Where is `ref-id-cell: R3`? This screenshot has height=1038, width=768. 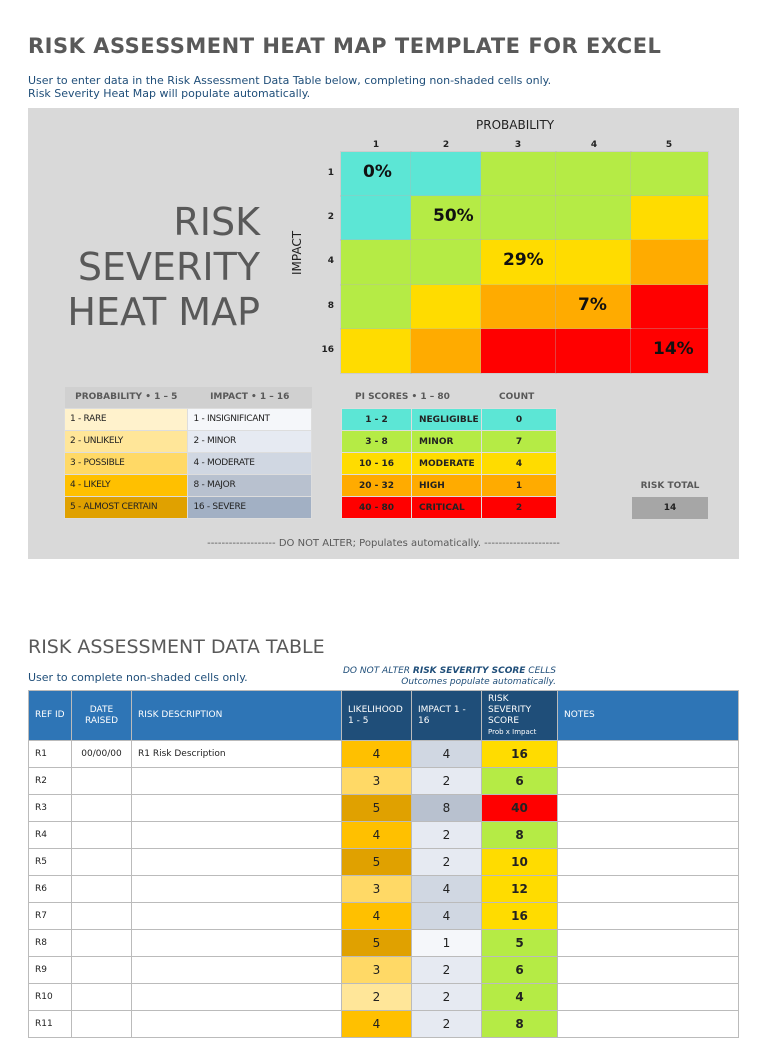 ref-id-cell: R3 is located at coordinates (50, 808).